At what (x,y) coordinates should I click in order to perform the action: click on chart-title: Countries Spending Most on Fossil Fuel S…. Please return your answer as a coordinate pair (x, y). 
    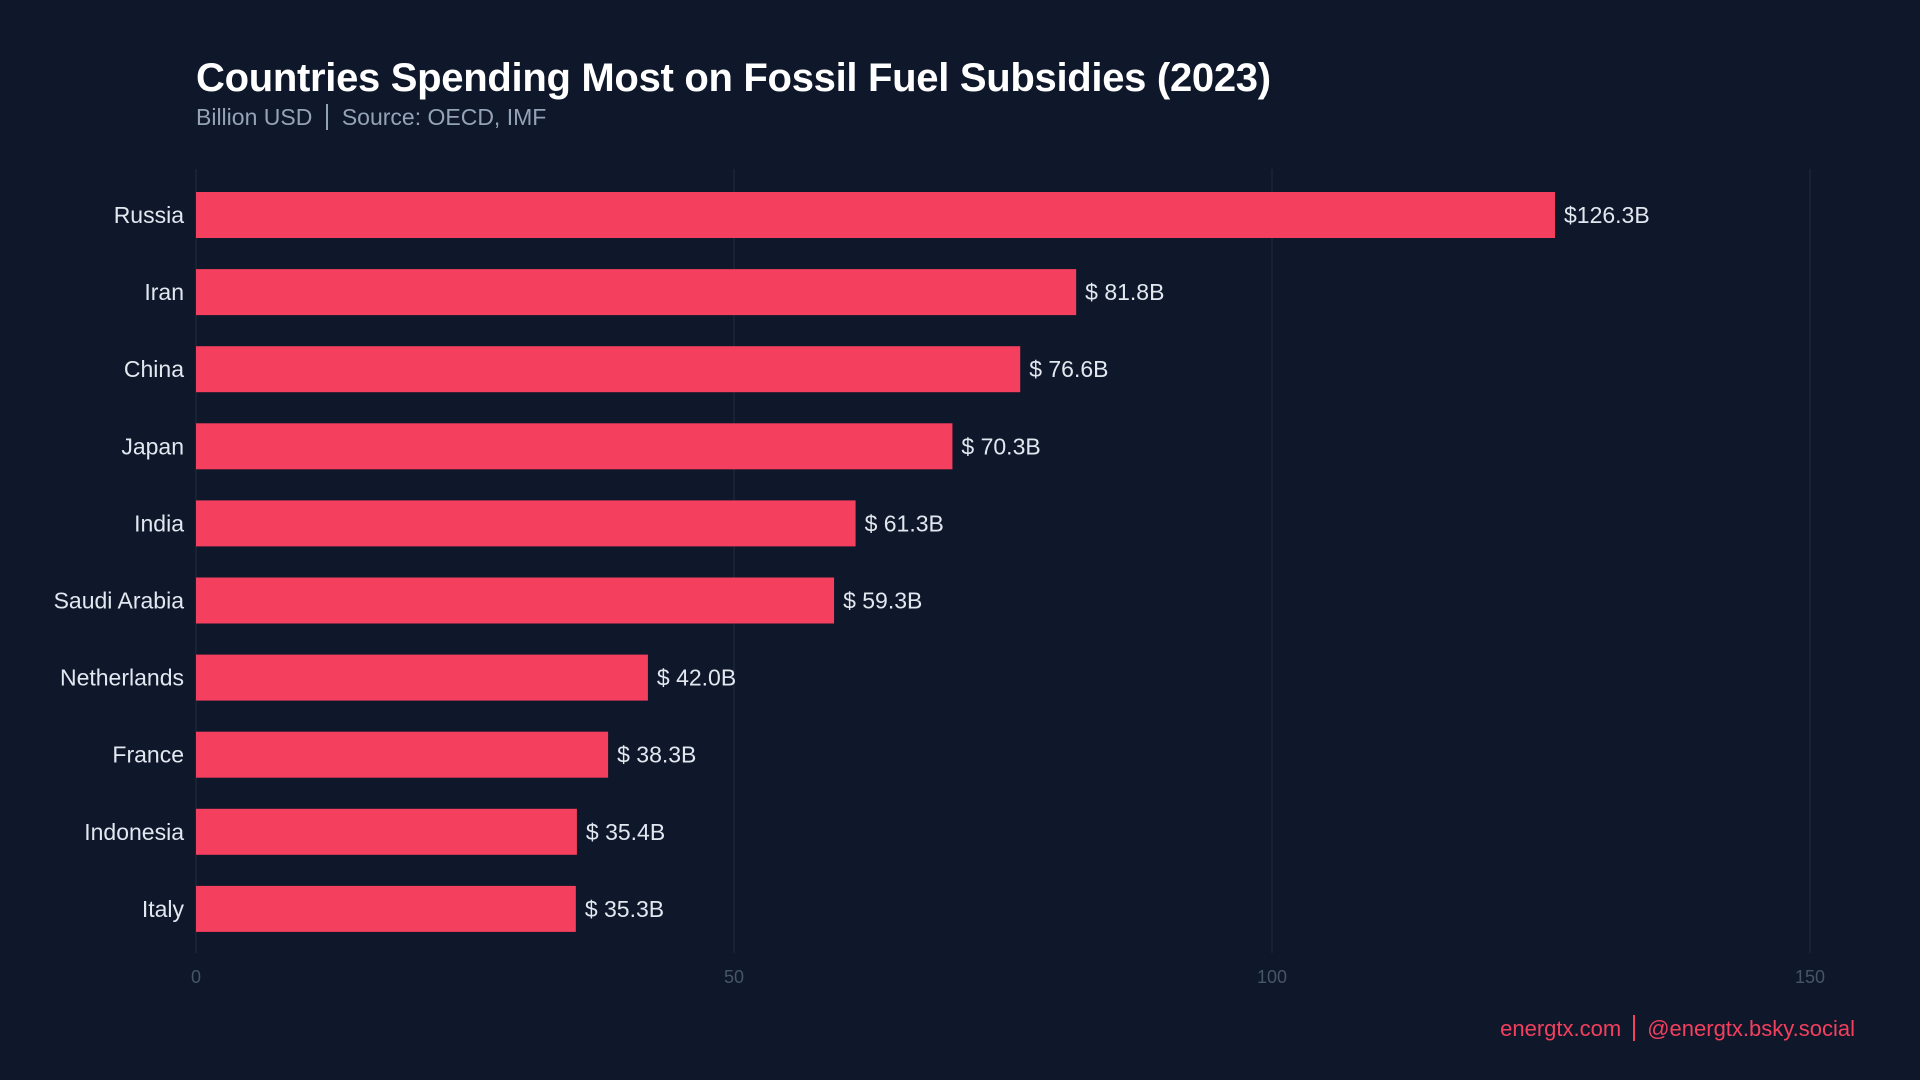
    Looking at the image, I should click on (733, 78).